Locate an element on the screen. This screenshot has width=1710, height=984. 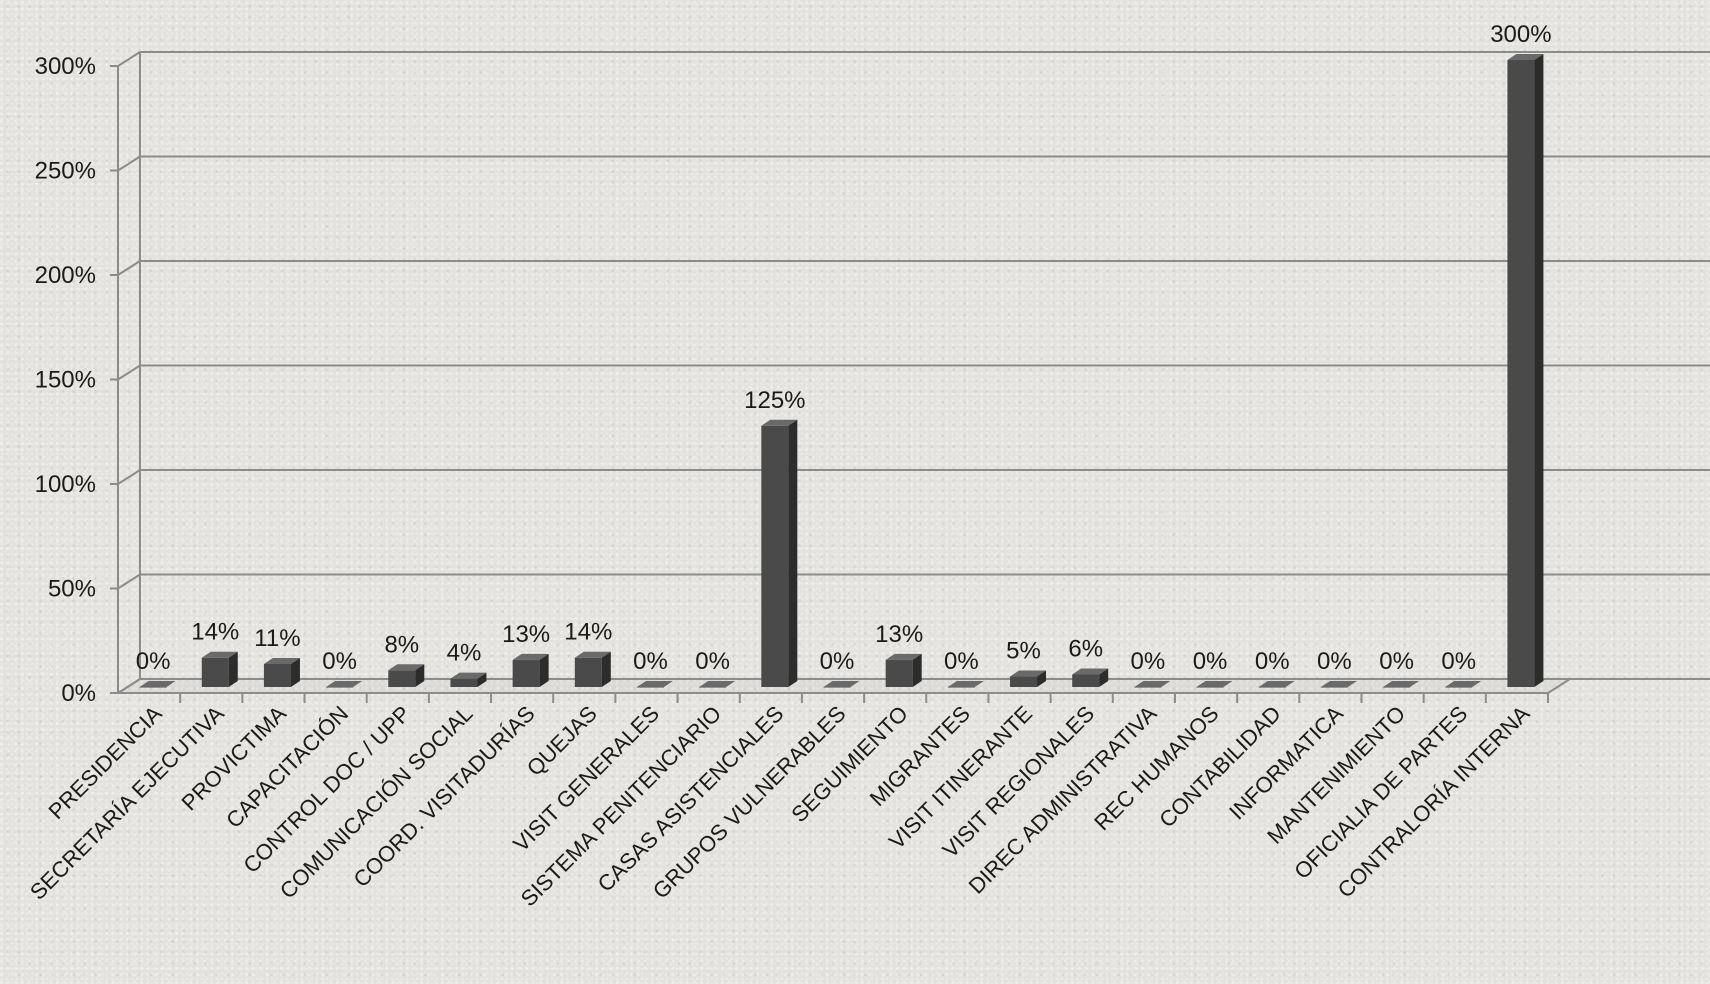
y-tick-label: 200% is located at coordinates (65, 275).